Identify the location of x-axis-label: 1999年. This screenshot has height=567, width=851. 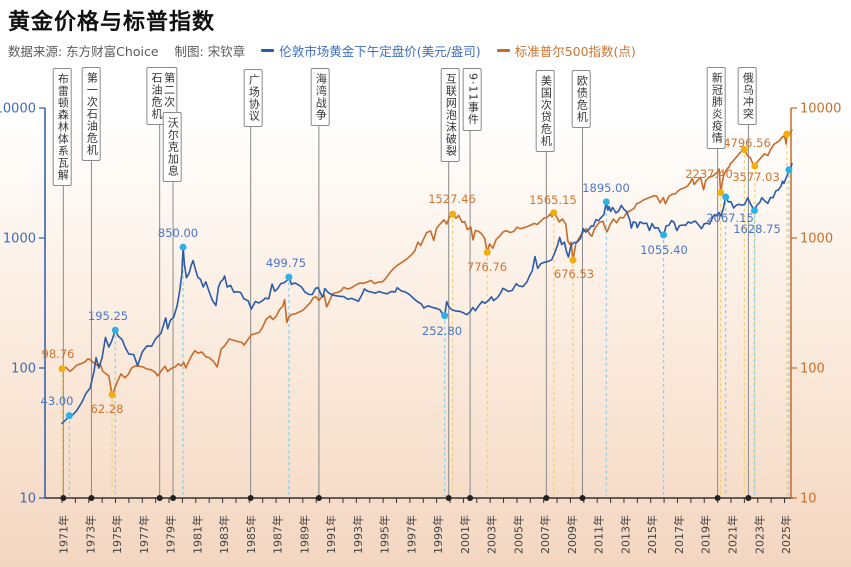
(438, 534).